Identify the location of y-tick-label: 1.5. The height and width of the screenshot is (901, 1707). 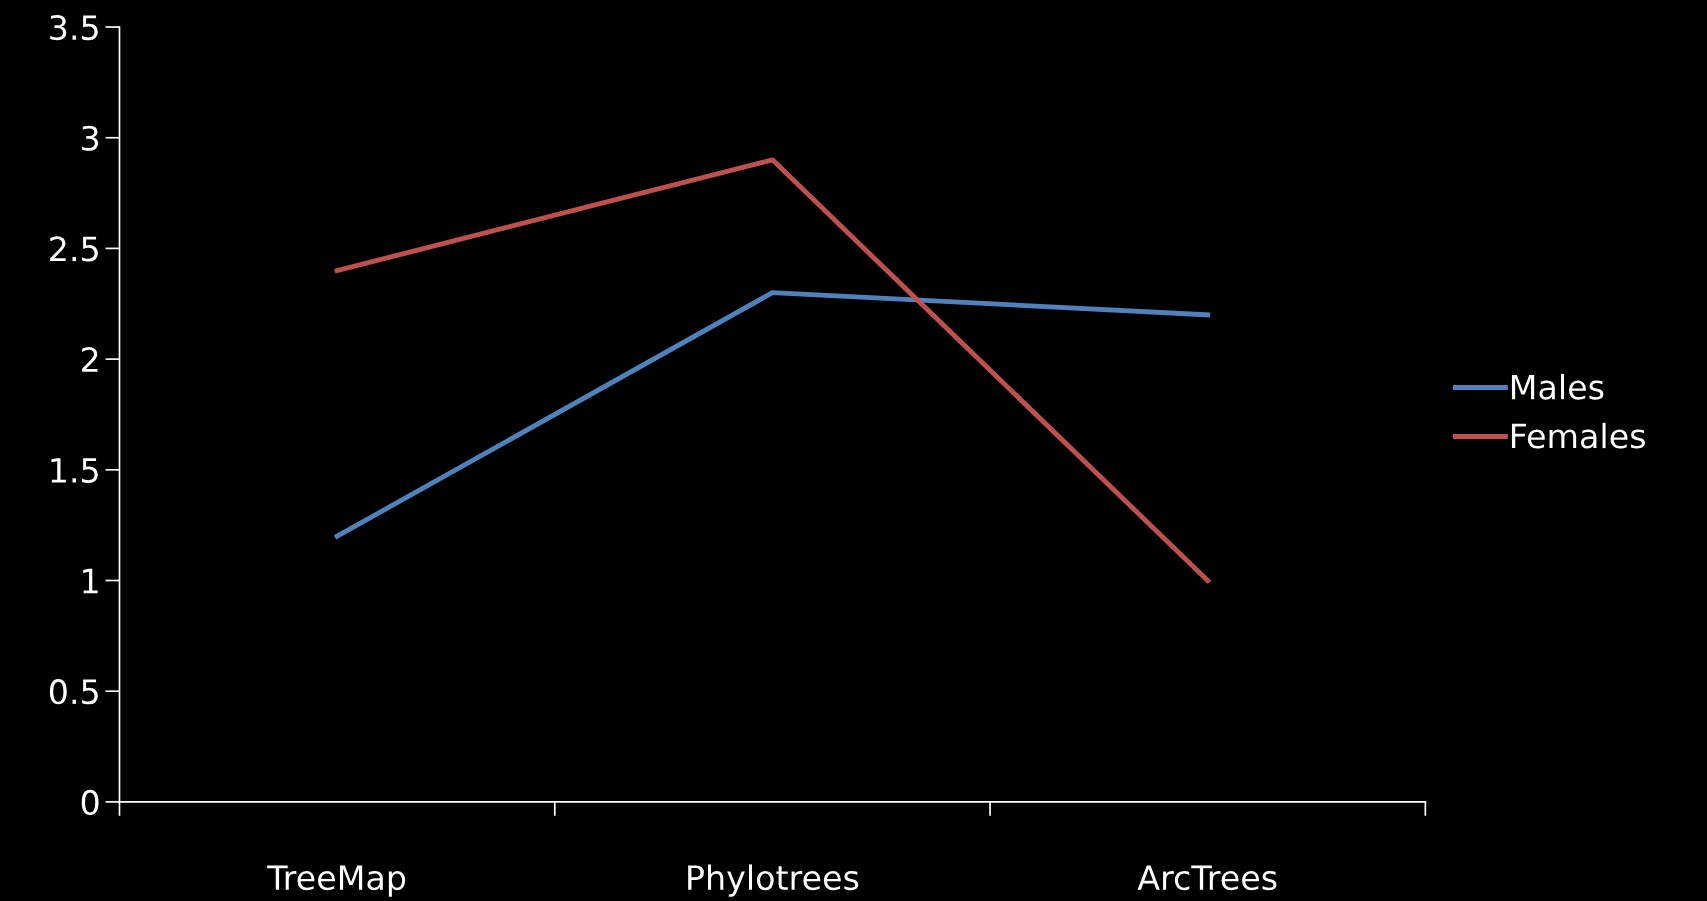
(74, 470).